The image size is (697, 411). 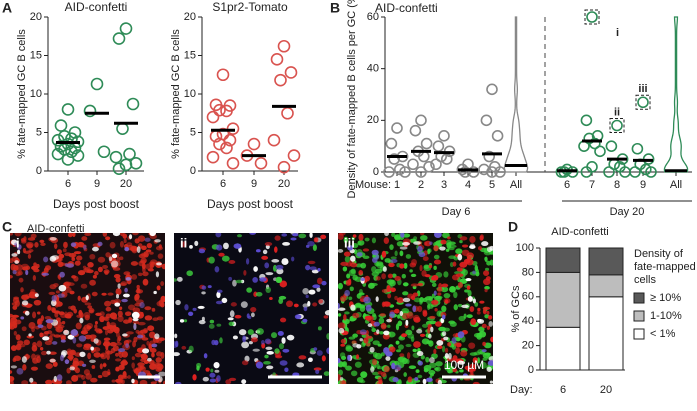 What do you see at coordinates (373, 120) in the screenshot?
I see `y-tick-label: 20` at bounding box center [373, 120].